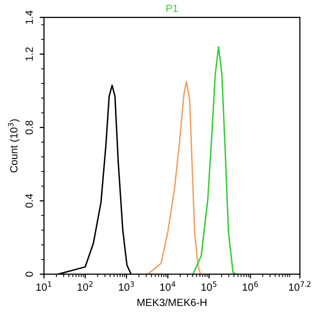 The width and height of the screenshot is (314, 317). Describe the element at coordinates (29, 127) in the screenshot. I see `y-tick-label: 0.8` at that location.